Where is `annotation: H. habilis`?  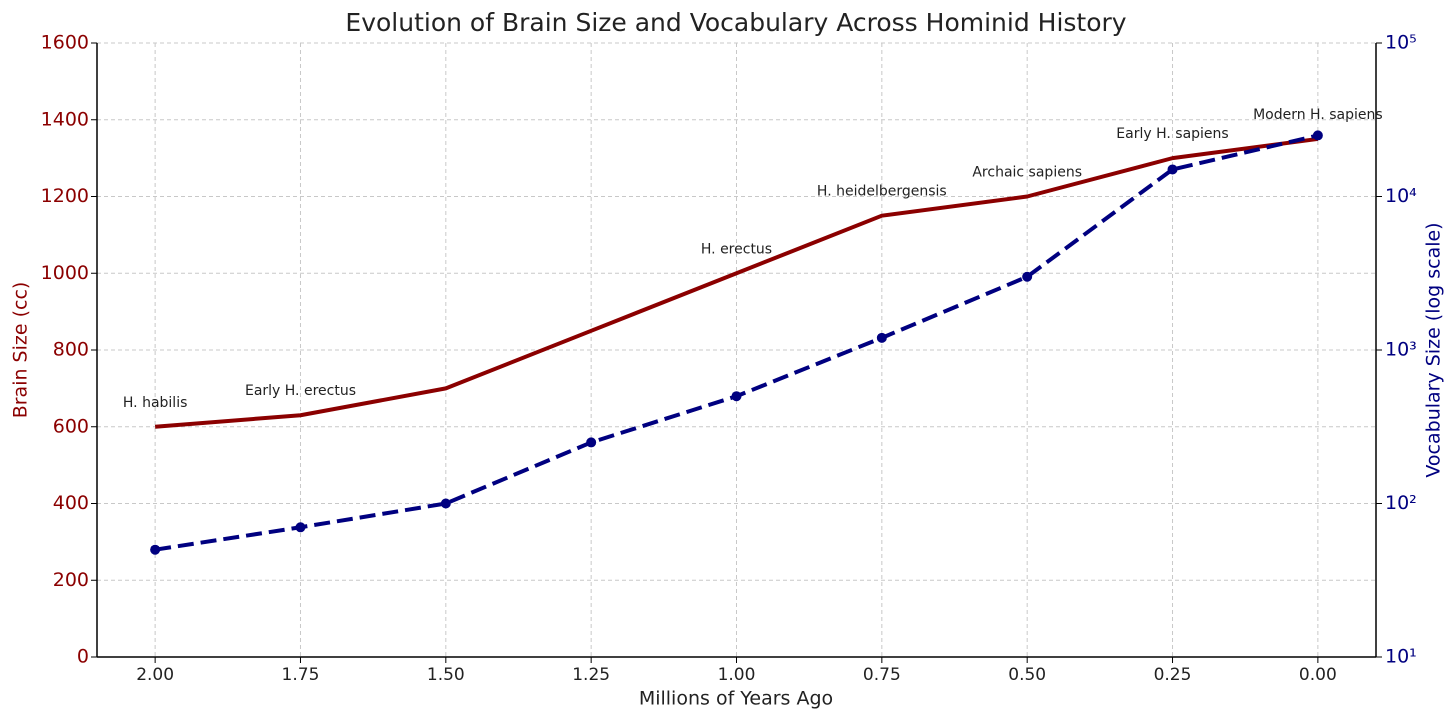
annotation: H. habilis is located at coordinates (155, 403).